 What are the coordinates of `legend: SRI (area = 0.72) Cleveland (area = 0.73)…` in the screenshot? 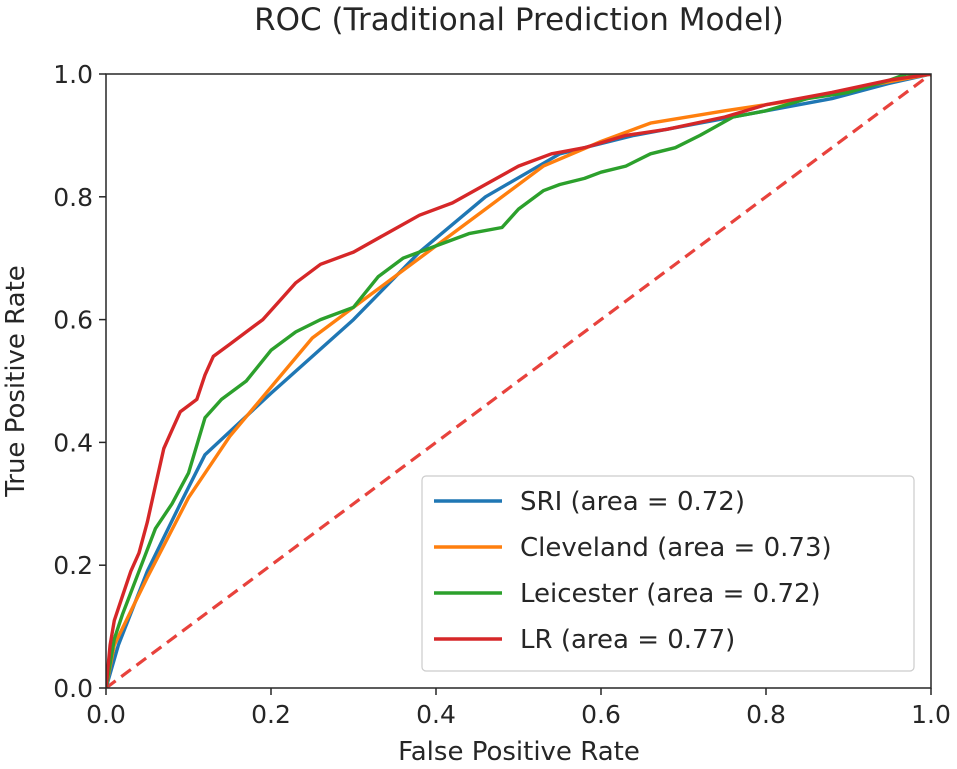 It's located at (668, 573).